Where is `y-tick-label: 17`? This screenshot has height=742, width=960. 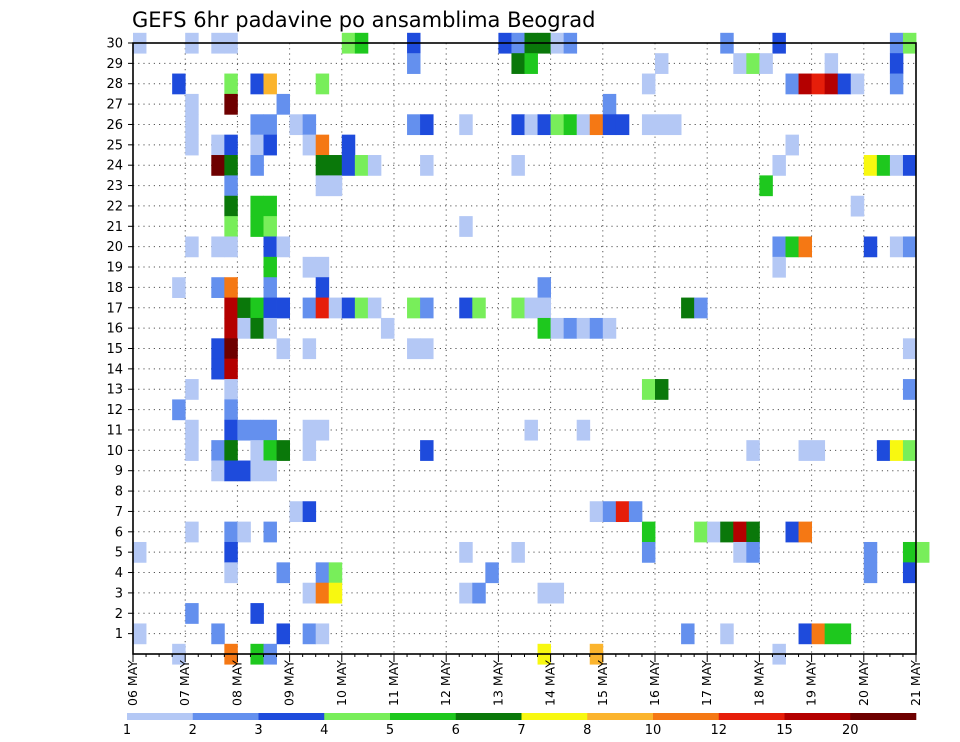 y-tick-label: 17 is located at coordinates (114, 308).